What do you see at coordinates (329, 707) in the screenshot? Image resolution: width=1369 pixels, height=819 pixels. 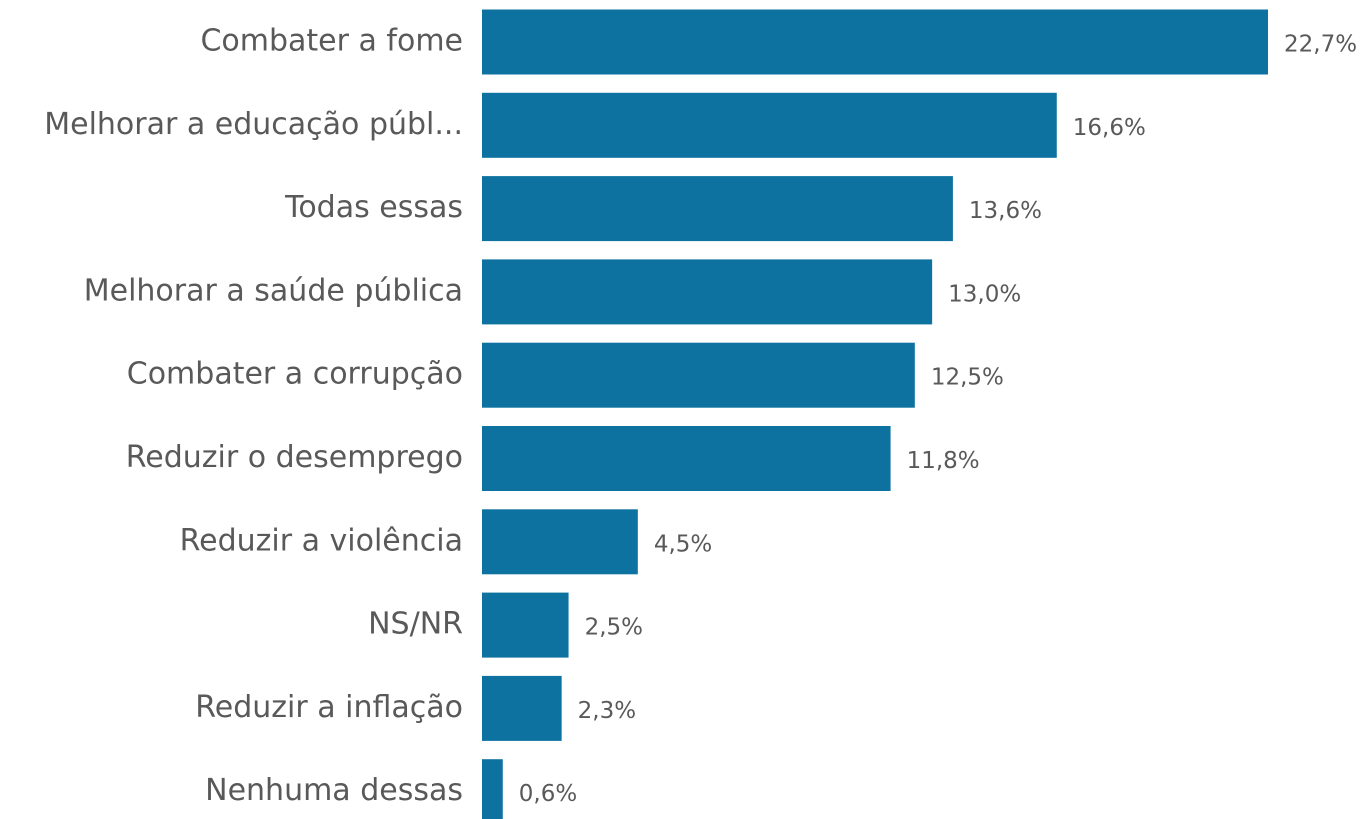 I see `category-label: Reduzir a inflação` at bounding box center [329, 707].